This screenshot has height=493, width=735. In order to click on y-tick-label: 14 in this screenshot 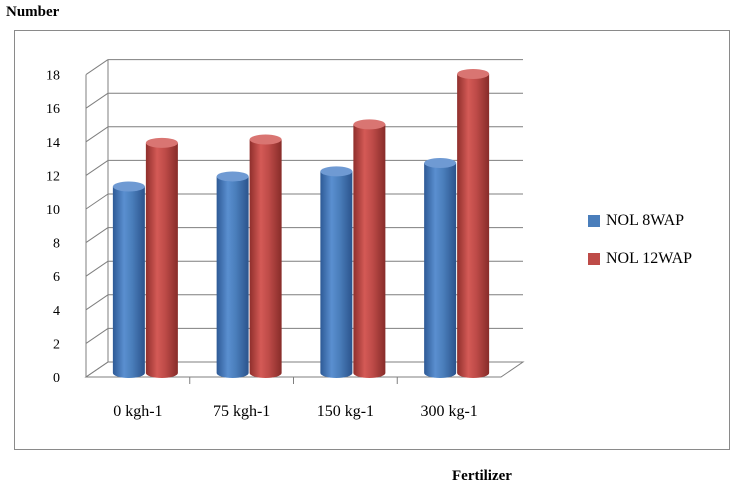, I will do `click(53, 143)`.